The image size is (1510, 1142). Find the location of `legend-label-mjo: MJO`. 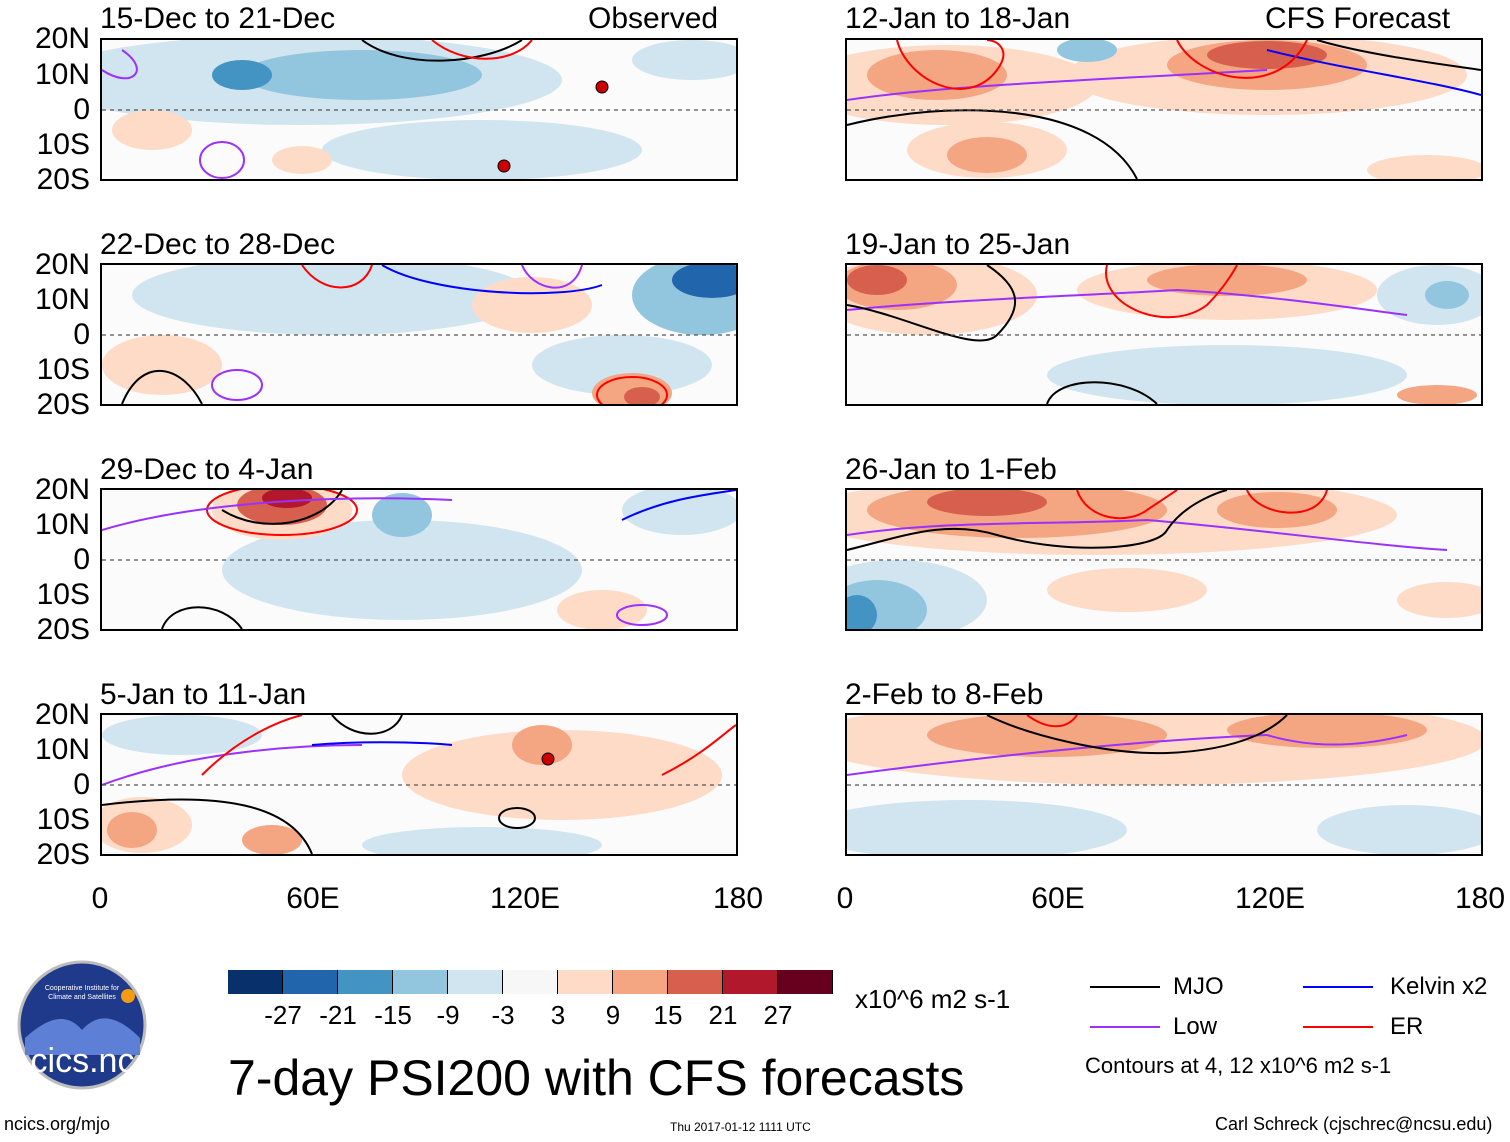

legend-label-mjo: MJO is located at coordinates (1198, 986).